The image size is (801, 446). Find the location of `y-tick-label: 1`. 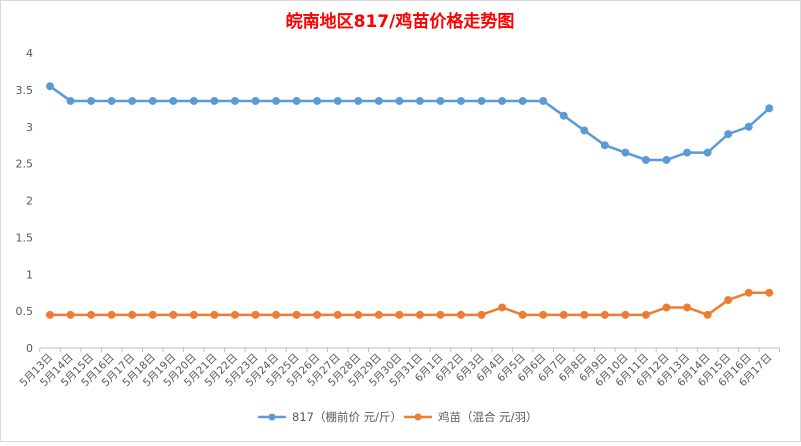

y-tick-label: 1 is located at coordinates (29, 274).